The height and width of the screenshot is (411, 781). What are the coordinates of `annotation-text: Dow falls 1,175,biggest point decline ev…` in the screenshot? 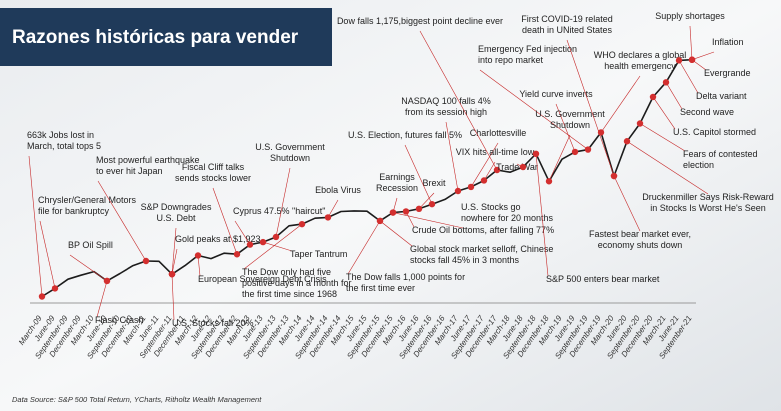 It's located at (420, 21).